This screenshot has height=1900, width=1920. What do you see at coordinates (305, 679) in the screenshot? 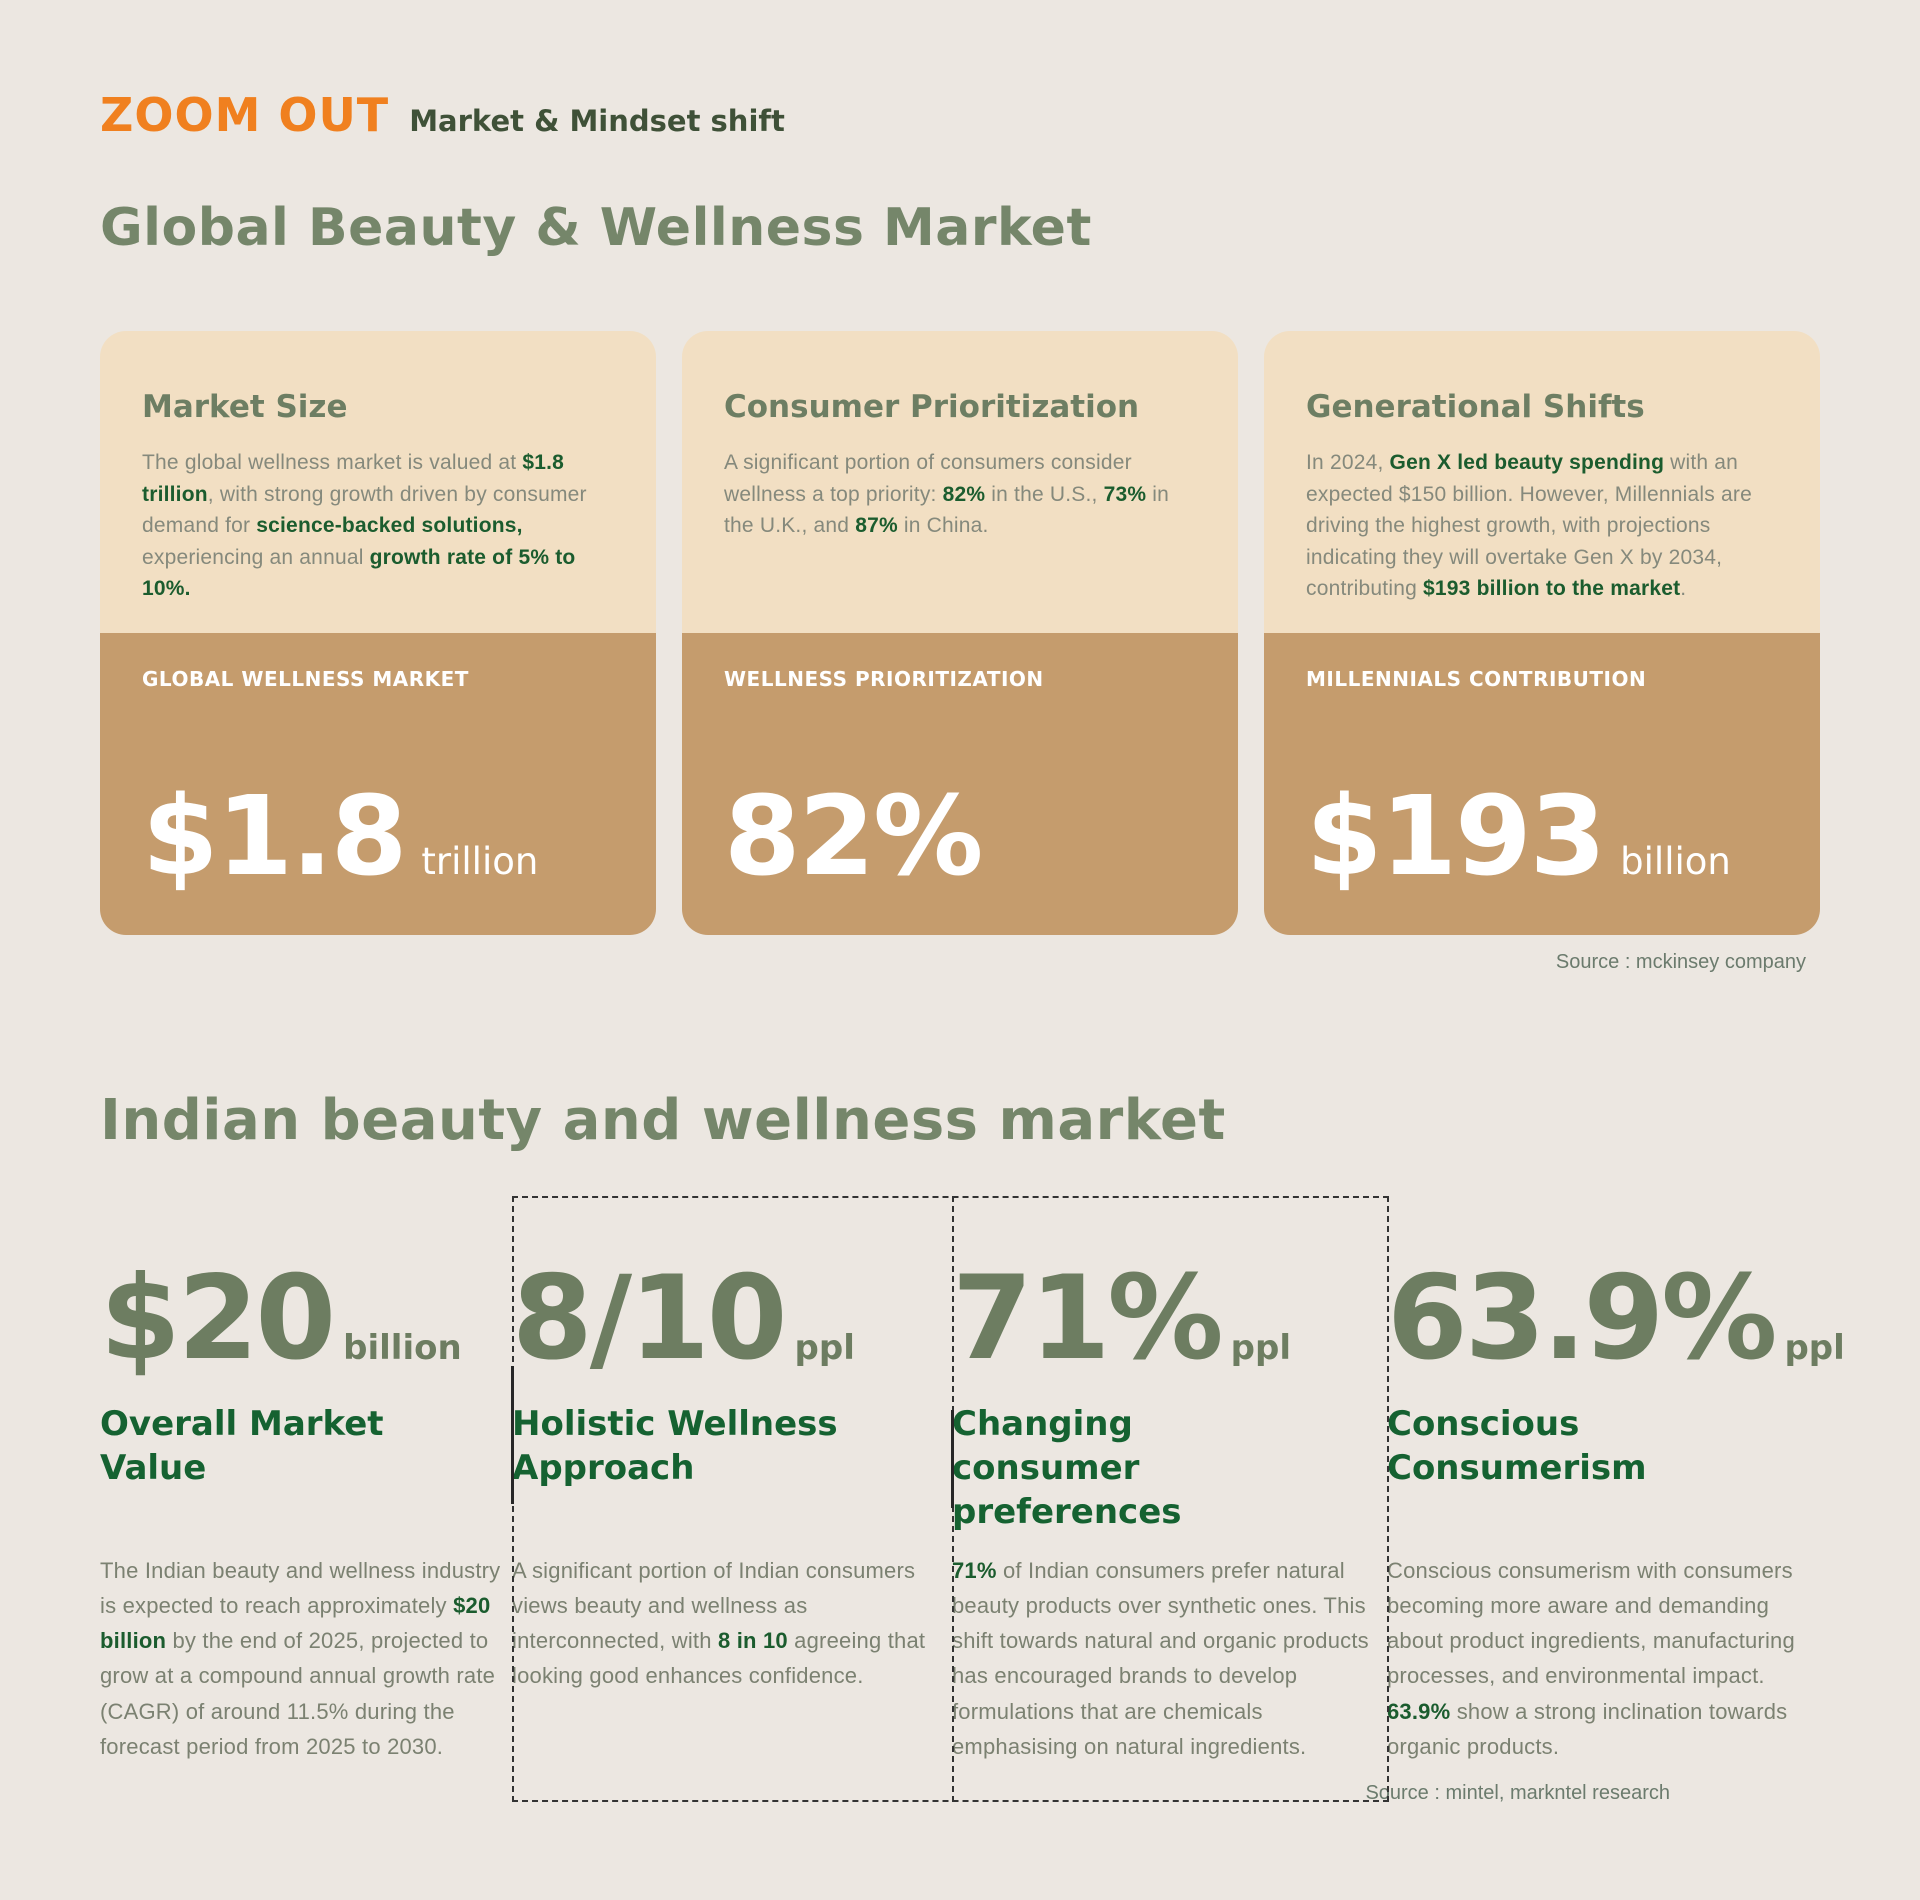
I see `stat-label: GLOBAL WELLNESS MARKET` at bounding box center [305, 679].